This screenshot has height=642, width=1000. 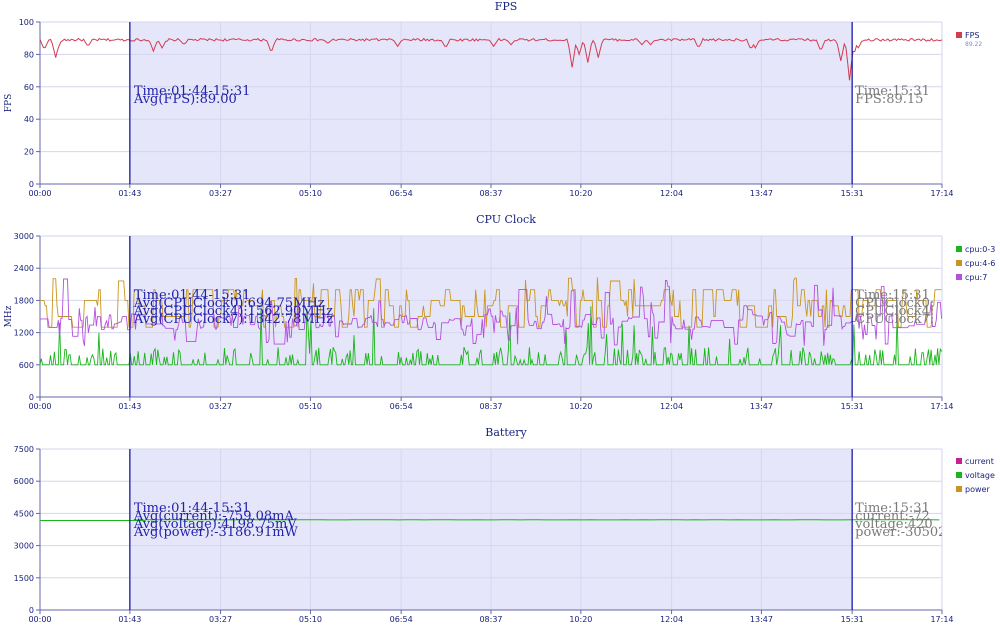 What do you see at coordinates (490, 520) in the screenshot?
I see `series-line-voltage` at bounding box center [490, 520].